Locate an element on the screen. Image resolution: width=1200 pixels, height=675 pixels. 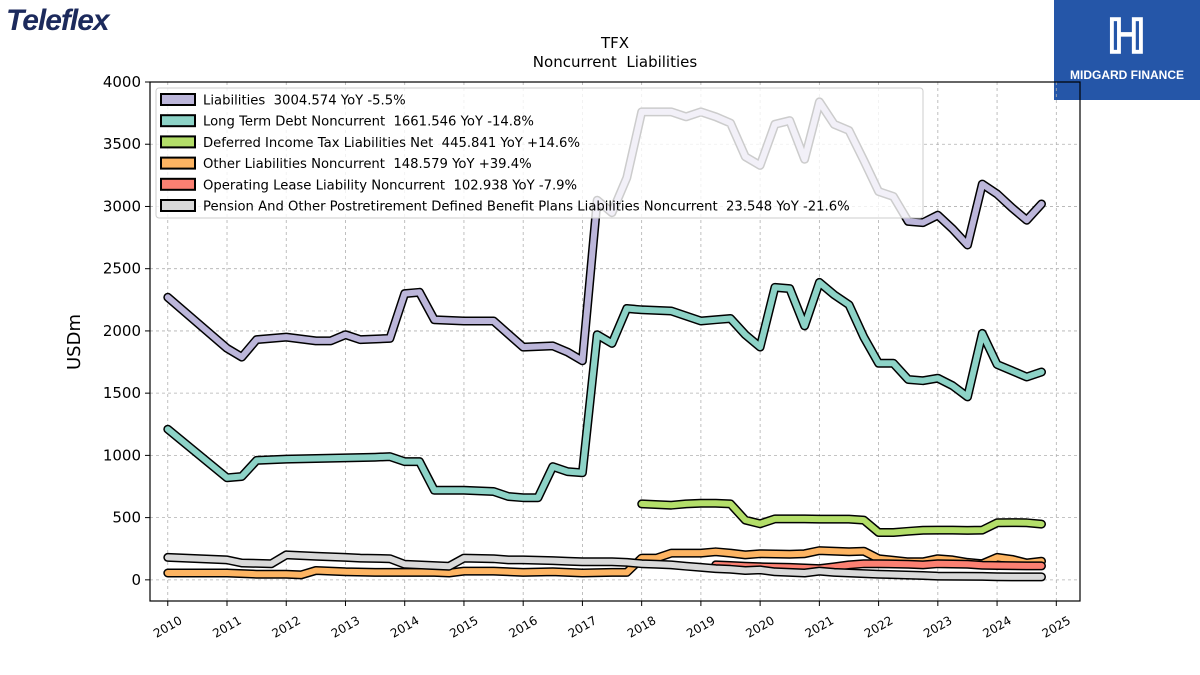
x-tick-label: 2016 is located at coordinates (522, 626).